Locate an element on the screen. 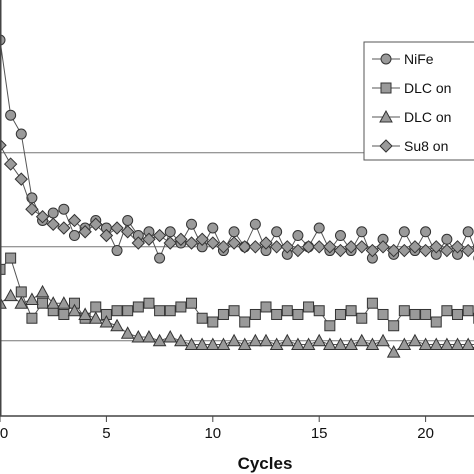 This screenshot has height=474, width=474. x-ticks: 0 5 10 15 20 is located at coordinates (217, 429).